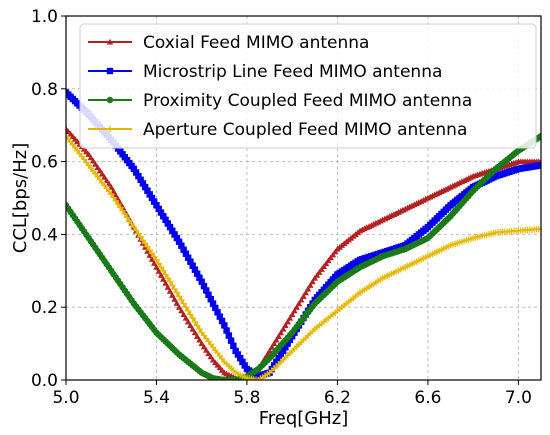 The height and width of the screenshot is (435, 550). Describe the element at coordinates (44, 308) in the screenshot. I see `y-tick-label: 0.2` at that location.